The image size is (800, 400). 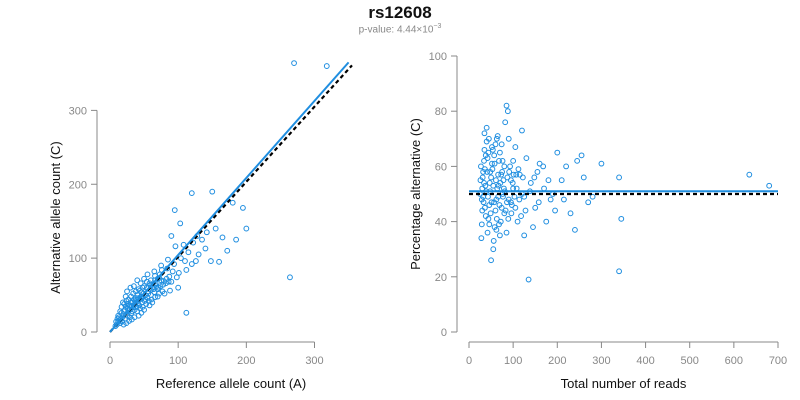 I want to click on y-tick-label: 100, so click(x=78, y=259).